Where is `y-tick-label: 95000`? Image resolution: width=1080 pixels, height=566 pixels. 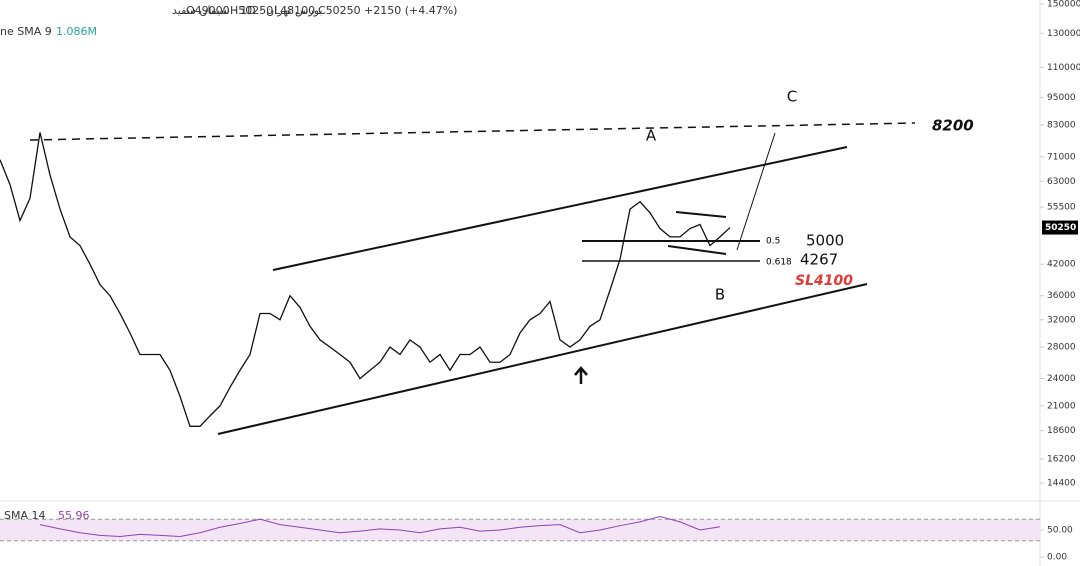
y-tick-label: 95000 is located at coordinates (1061, 98).